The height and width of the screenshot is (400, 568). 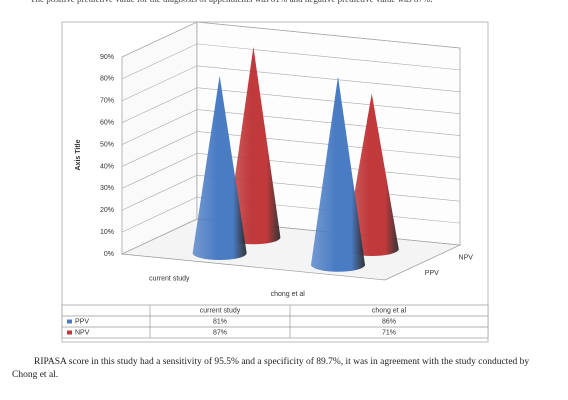 What do you see at coordinates (107, 144) in the screenshot?
I see `y-tick-label: 50%` at bounding box center [107, 144].